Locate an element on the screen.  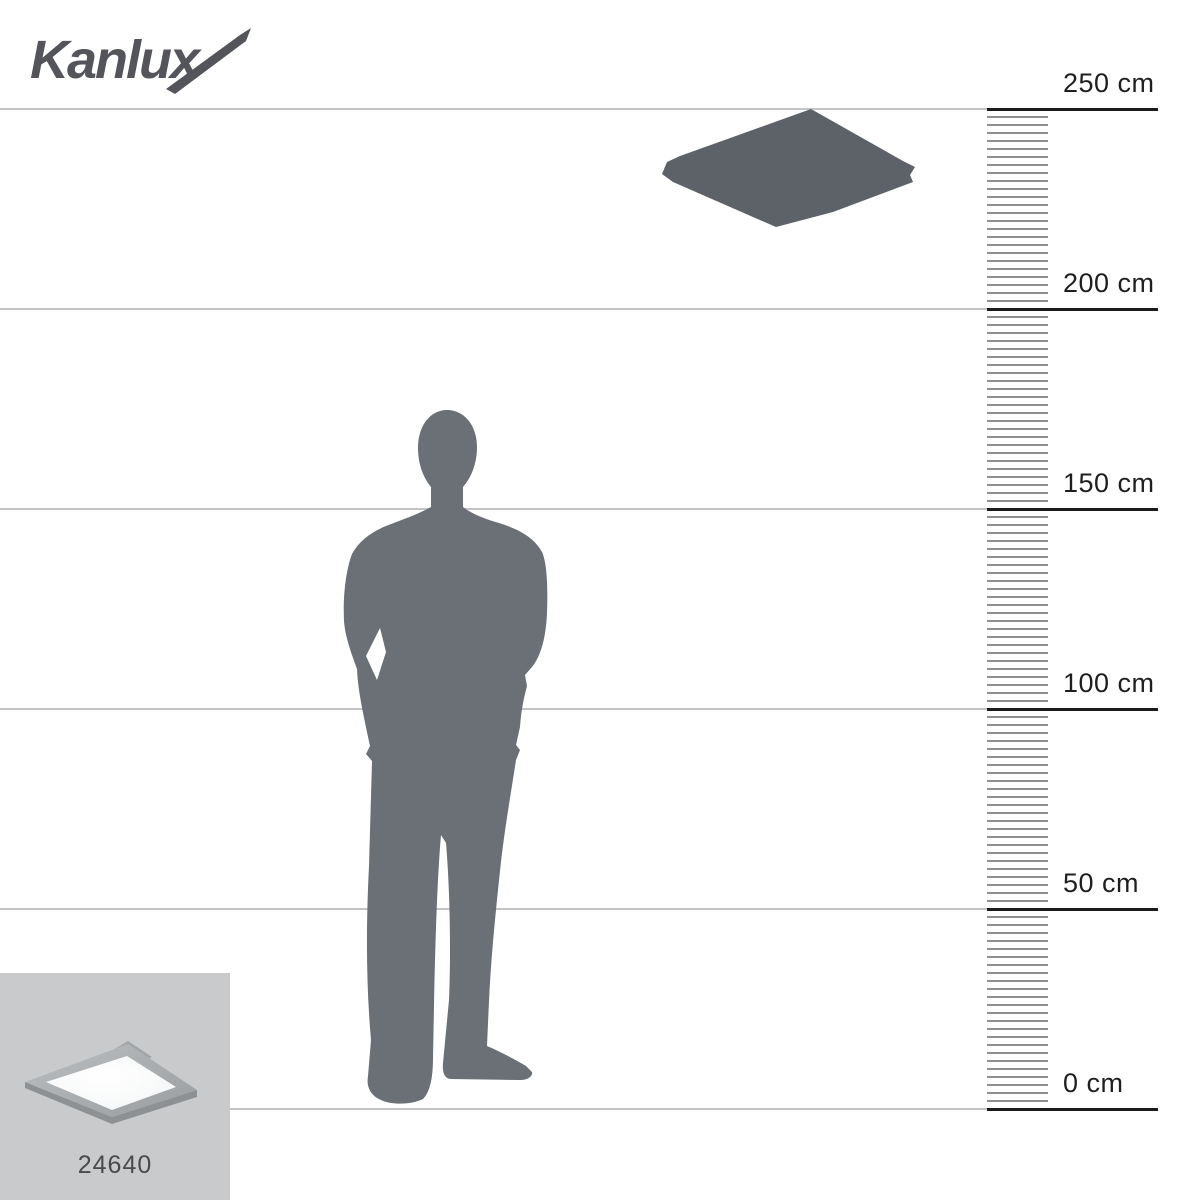
ruler-label: 150 cm is located at coordinates (1109, 483).